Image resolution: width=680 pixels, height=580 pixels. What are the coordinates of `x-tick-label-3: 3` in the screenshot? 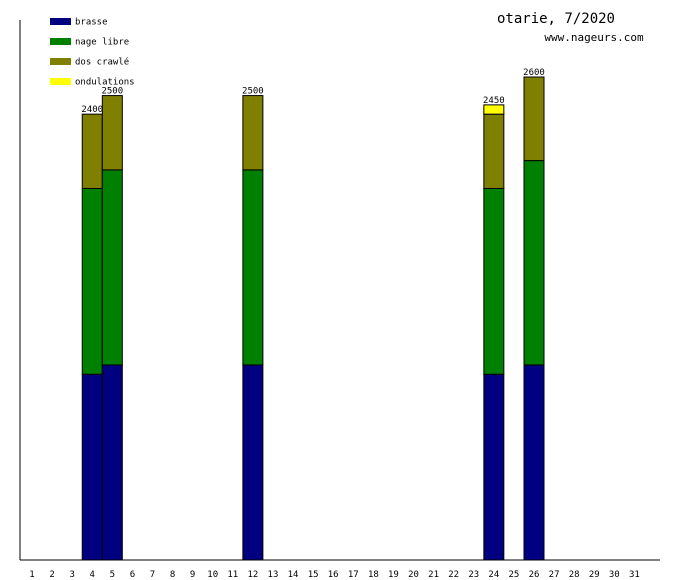 It's located at (71, 575).